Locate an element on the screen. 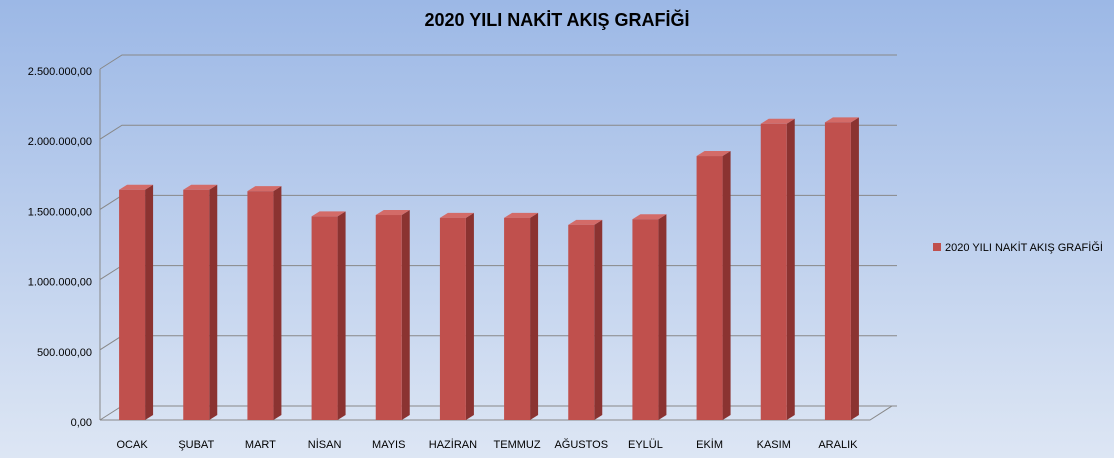 This screenshot has width=1114, height=463. legend-label: 2020 YILI NAKİT AKIŞ GRAFİĞİ is located at coordinates (1024, 247).